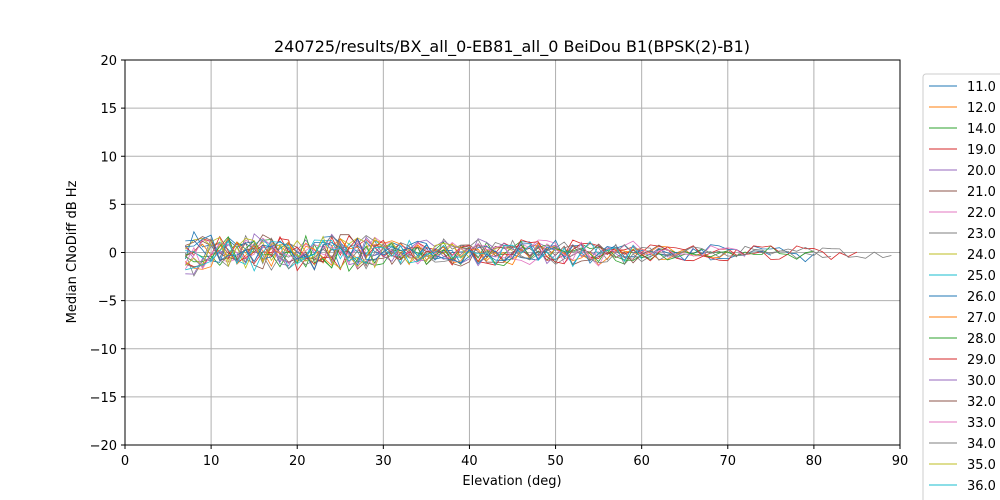 The width and height of the screenshot is (1000, 500). Describe the element at coordinates (511, 481) in the screenshot. I see `x-axis-label: Elevation (deg)` at that location.